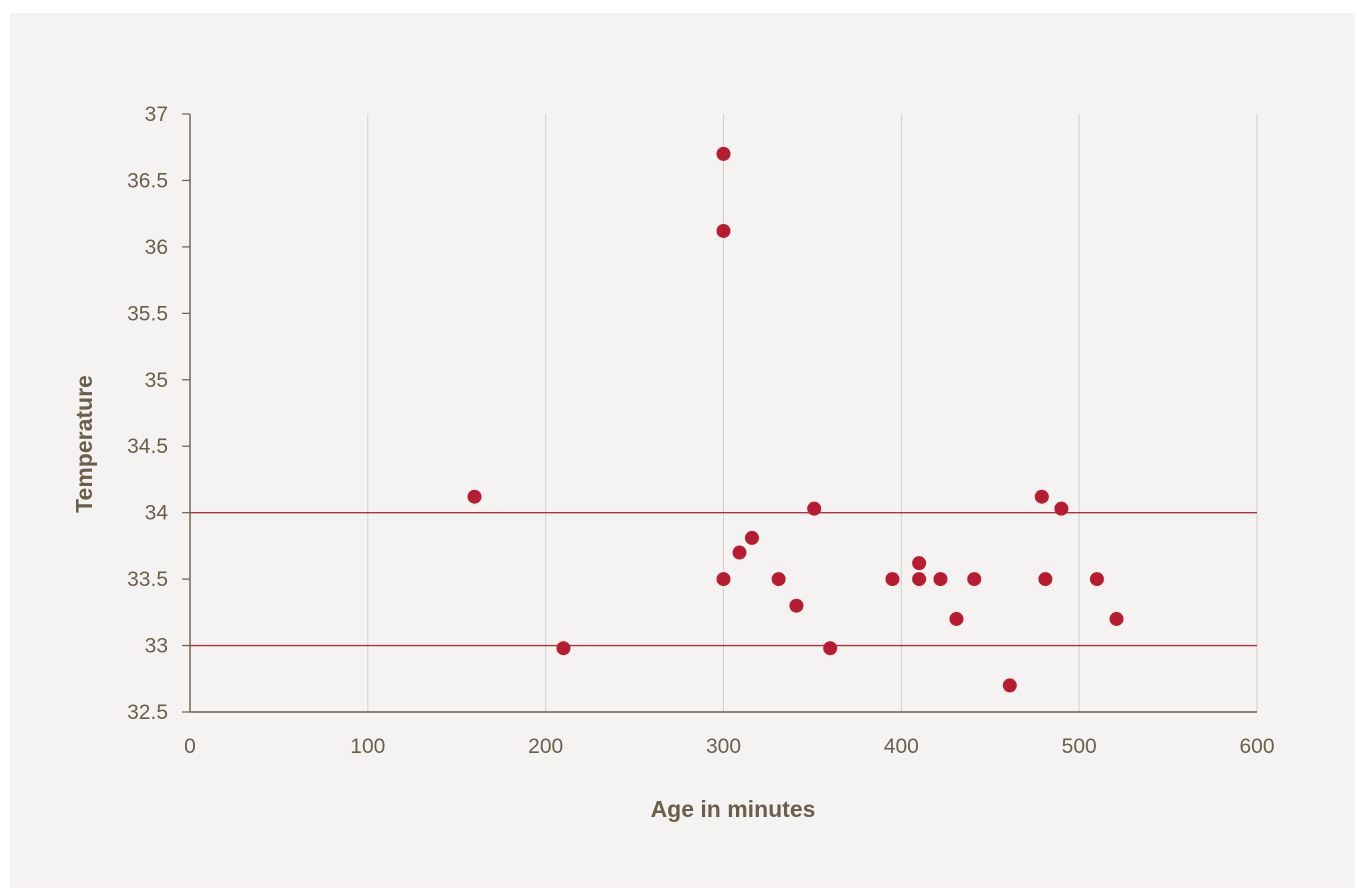  I want to click on x-tick-label-2: 200, so click(545, 746).